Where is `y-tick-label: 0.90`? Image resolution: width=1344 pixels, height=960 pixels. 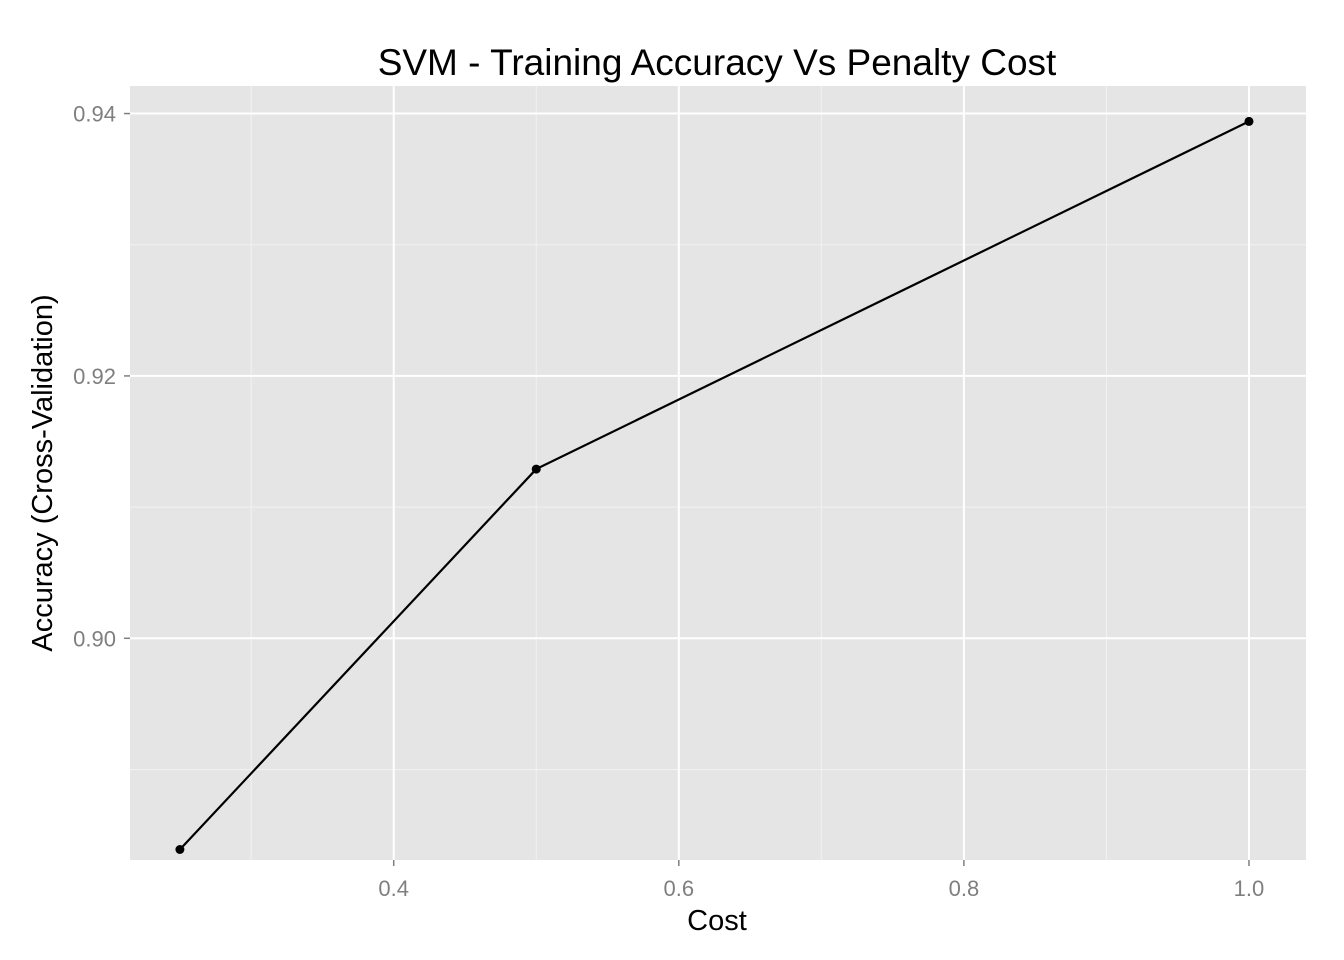
y-tick-label: 0.90 is located at coordinates (94, 638).